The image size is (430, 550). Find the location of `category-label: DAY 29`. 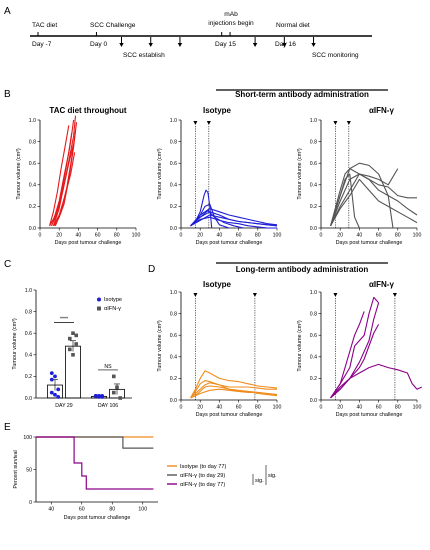

category-label: DAY 29 is located at coordinates (64, 406).